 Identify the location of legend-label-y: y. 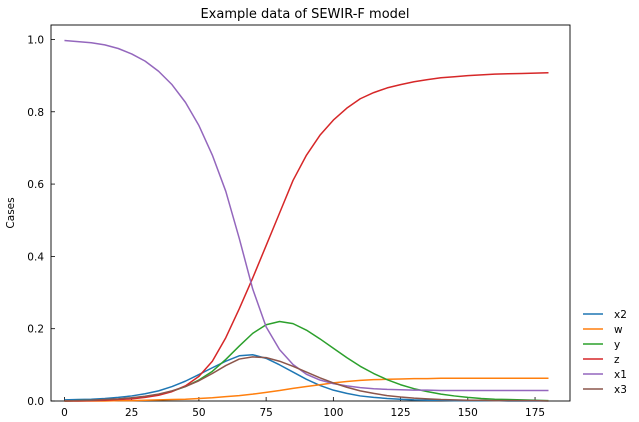
(617, 345).